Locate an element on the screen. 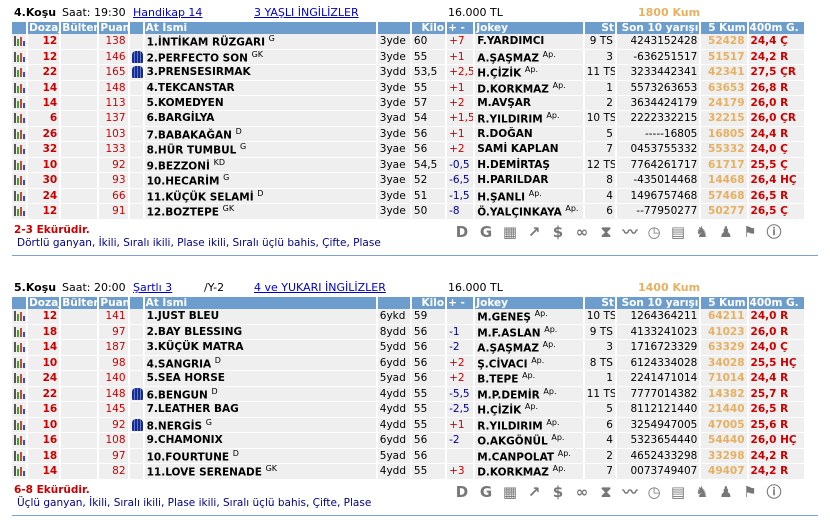  jockey-cell: F.YARDIMCI is located at coordinates (529, 42).